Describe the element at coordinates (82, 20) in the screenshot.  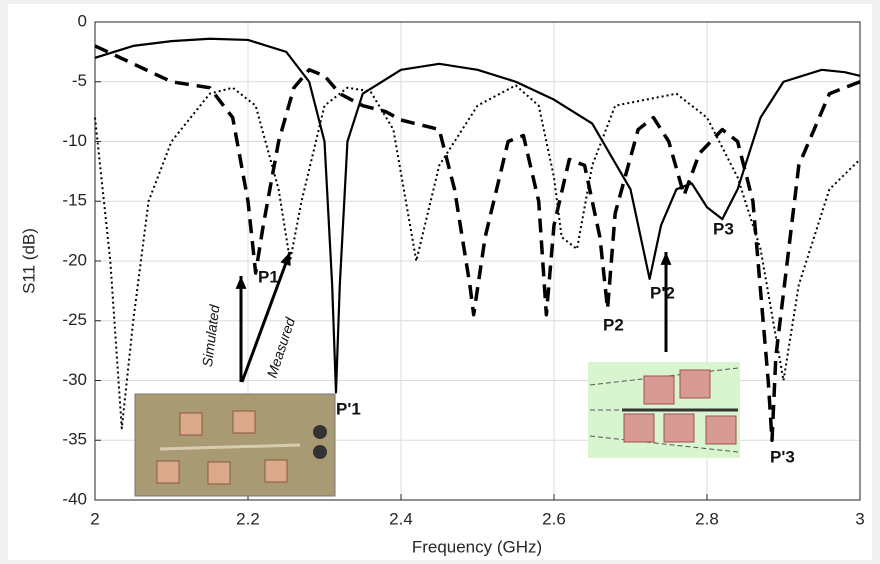
I see `y-tick-label: 0` at that location.